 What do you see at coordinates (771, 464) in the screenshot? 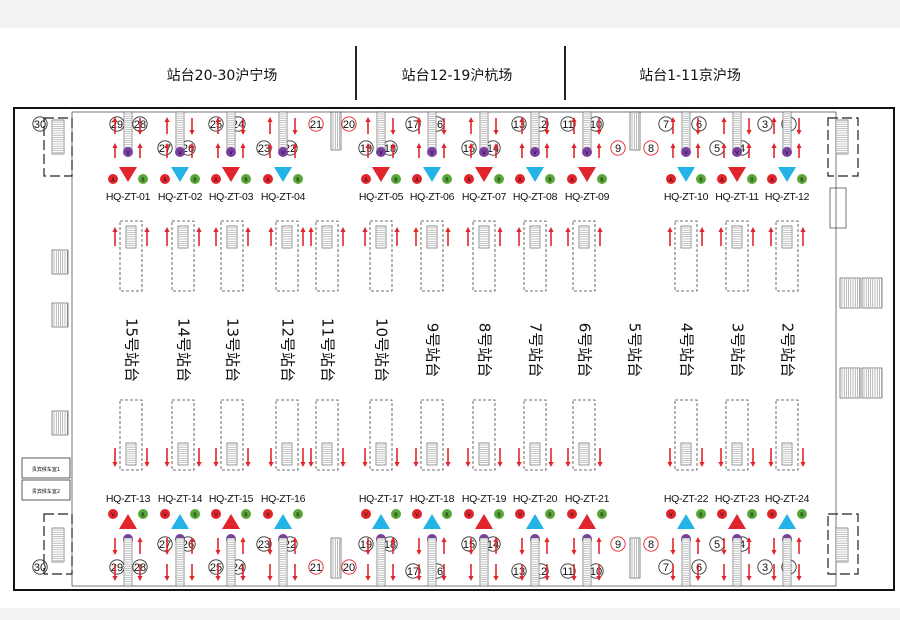
I see `platform-arrow-dn-l-14-head` at bounding box center [771, 464].